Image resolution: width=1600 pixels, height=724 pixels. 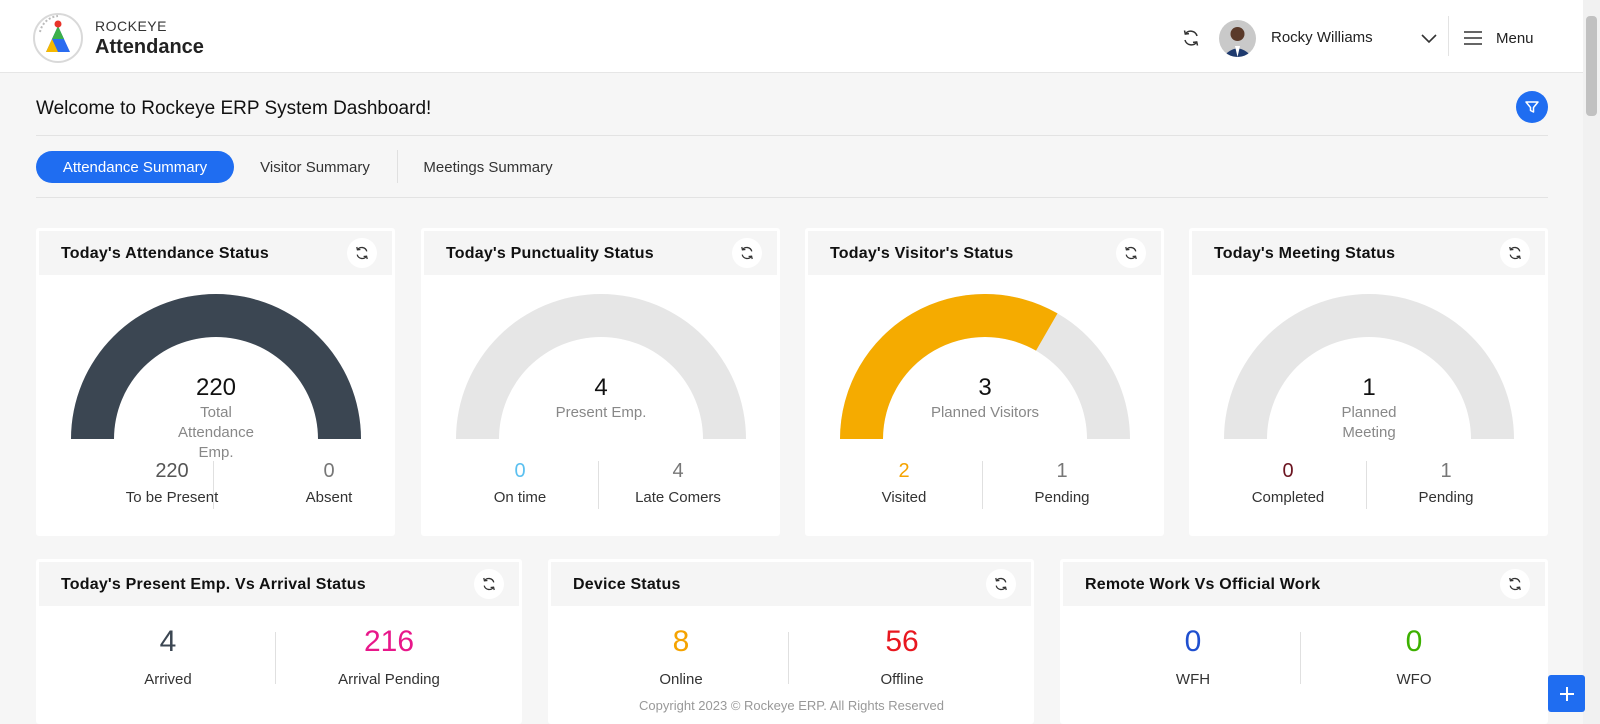 What do you see at coordinates (520, 471) in the screenshot?
I see `on-time-value: 0` at bounding box center [520, 471].